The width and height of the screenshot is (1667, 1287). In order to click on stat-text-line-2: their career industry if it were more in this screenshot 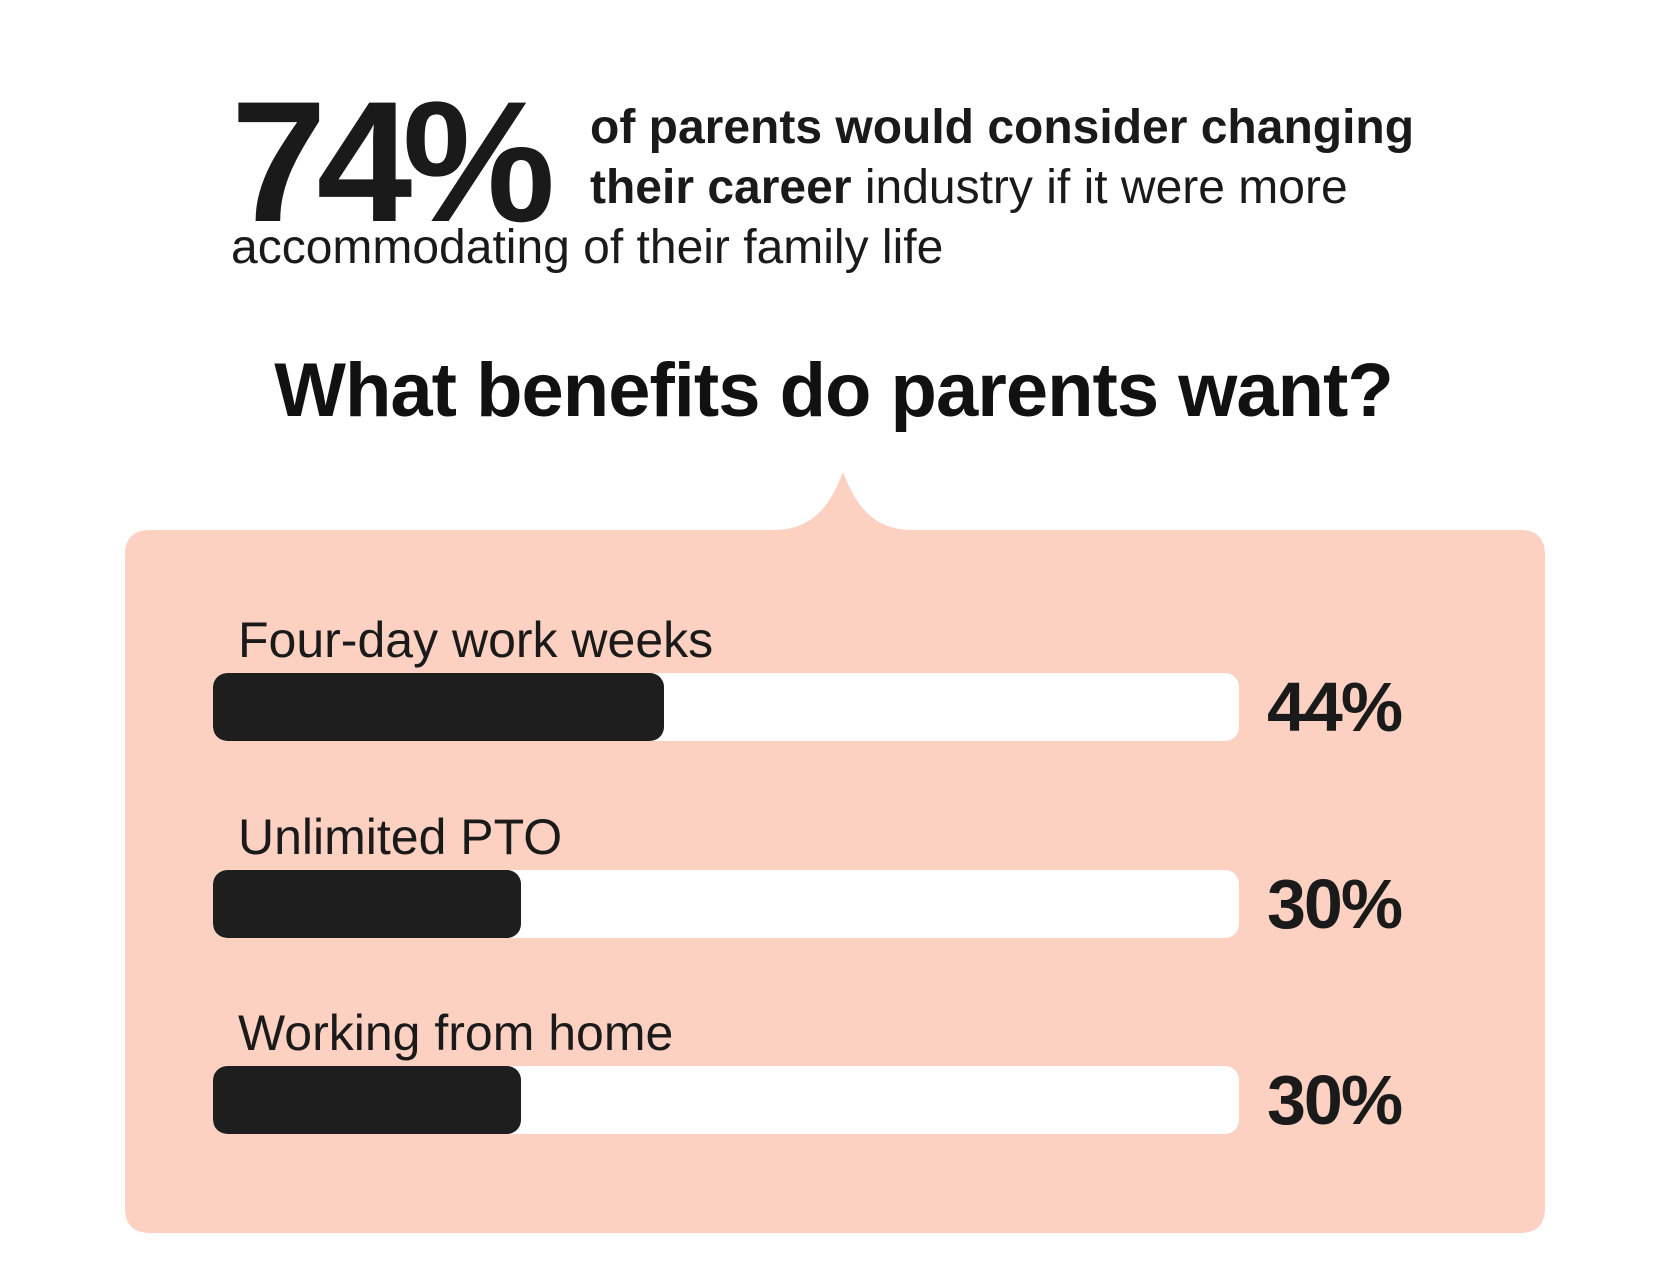, I will do `click(969, 188)`.